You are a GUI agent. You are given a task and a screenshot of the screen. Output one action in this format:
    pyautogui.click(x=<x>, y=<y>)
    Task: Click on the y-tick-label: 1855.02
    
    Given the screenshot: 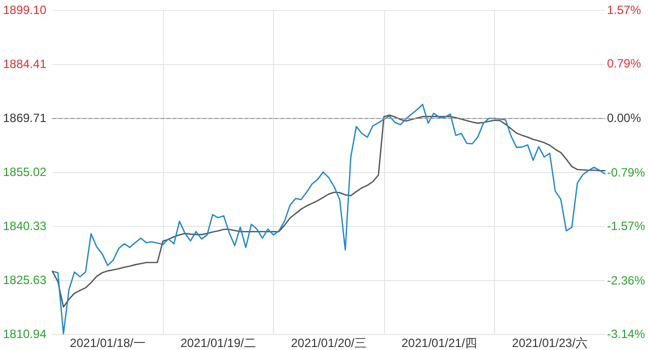 What is the action you would take?
    pyautogui.click(x=24, y=172)
    